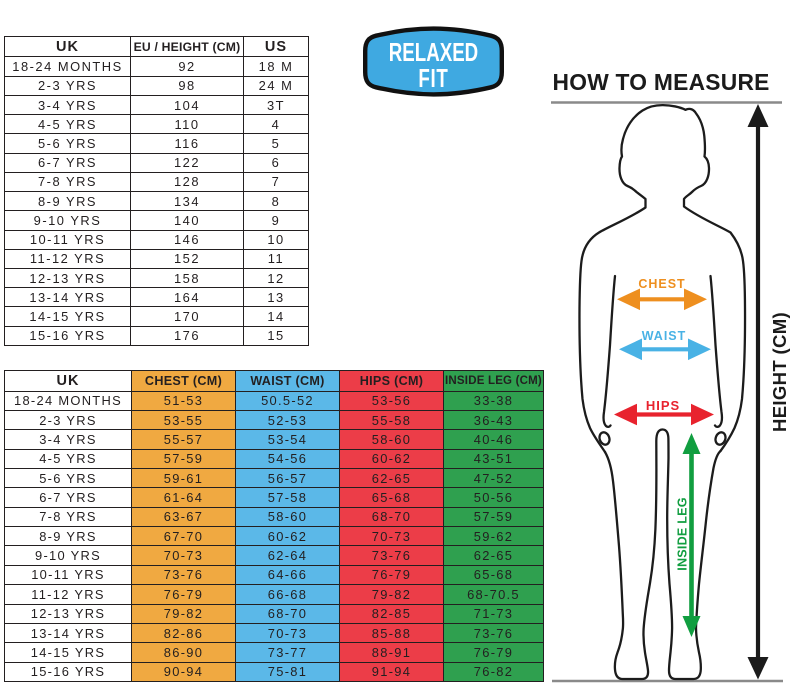  What do you see at coordinates (664, 336) in the screenshot?
I see `svg-text: WAIST` at bounding box center [664, 336].